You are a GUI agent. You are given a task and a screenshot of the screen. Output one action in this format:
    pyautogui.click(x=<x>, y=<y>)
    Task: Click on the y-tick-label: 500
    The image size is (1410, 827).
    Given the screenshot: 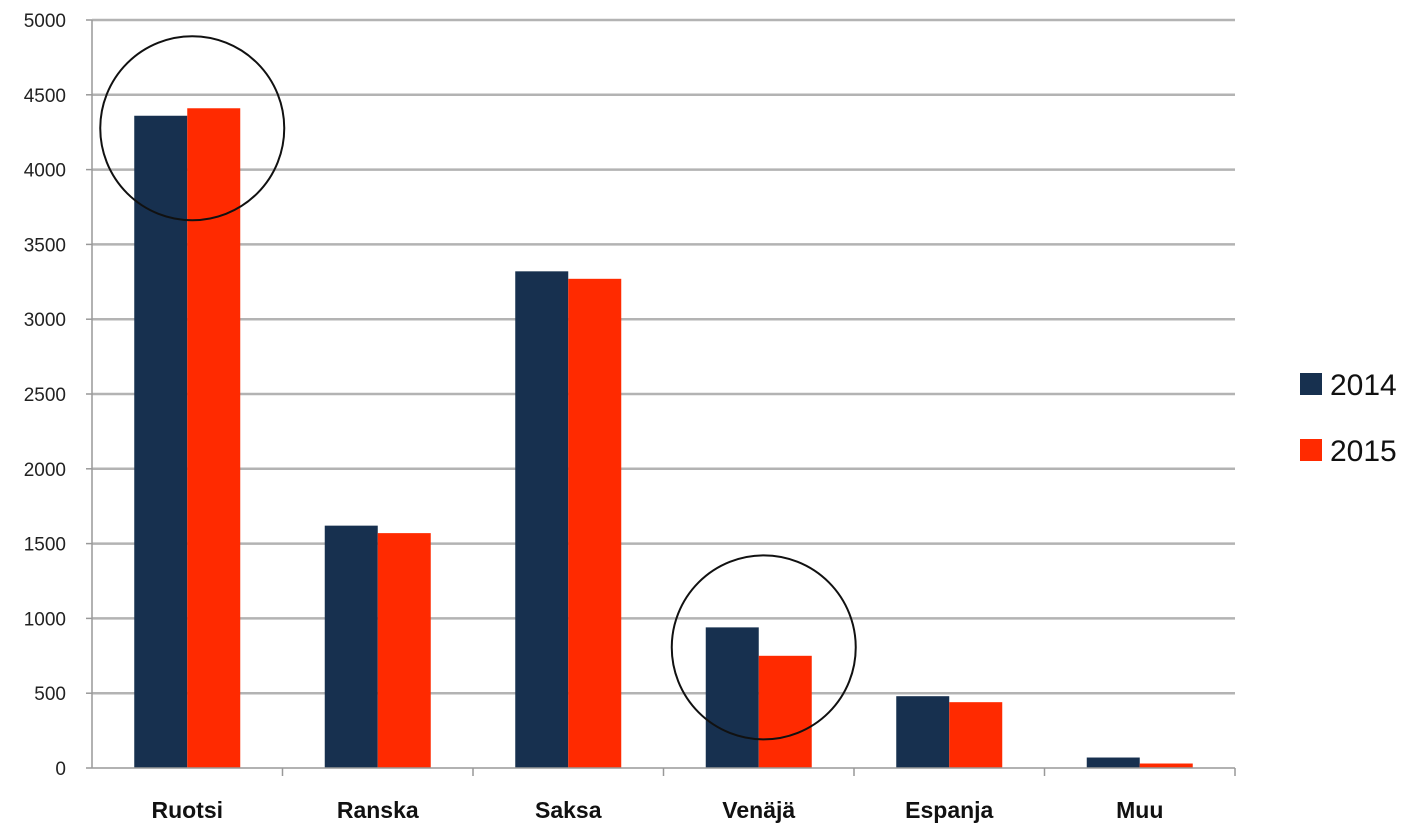 What is the action you would take?
    pyautogui.click(x=50, y=694)
    